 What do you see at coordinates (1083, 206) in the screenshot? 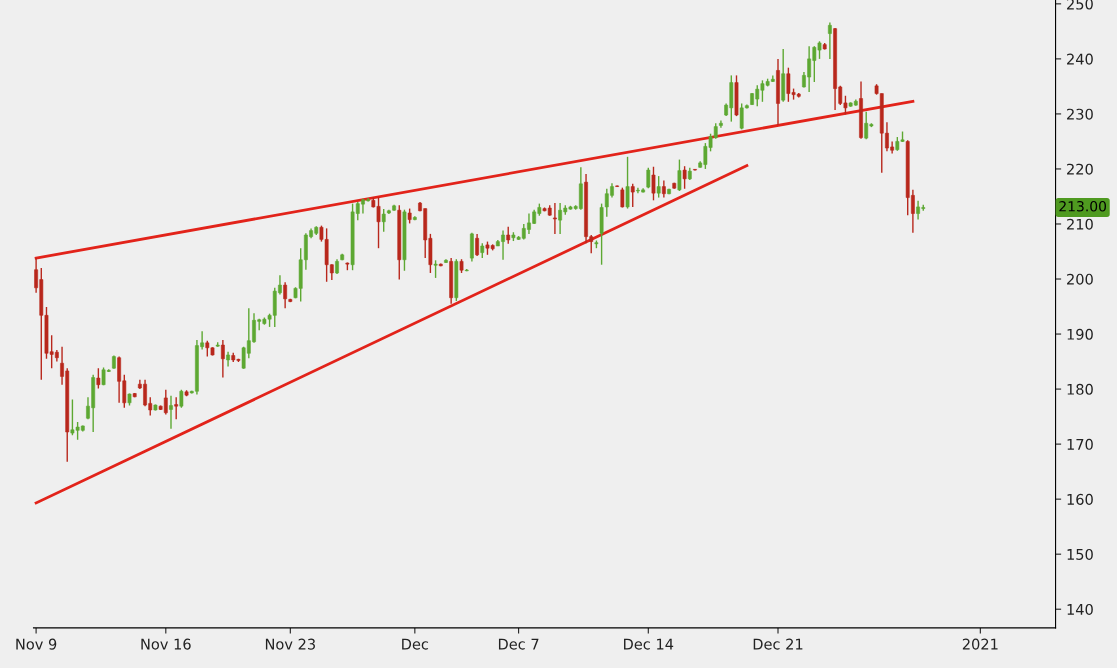
I see `text: 213.00` at bounding box center [1083, 206].